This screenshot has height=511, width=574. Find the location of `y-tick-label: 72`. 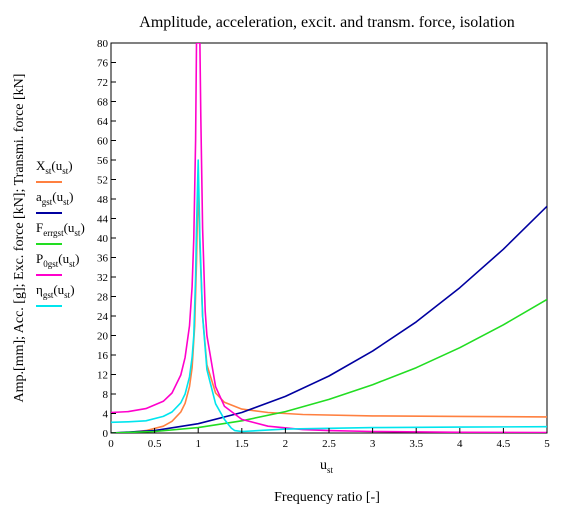

y-tick-label: 72 is located at coordinates (102, 83).